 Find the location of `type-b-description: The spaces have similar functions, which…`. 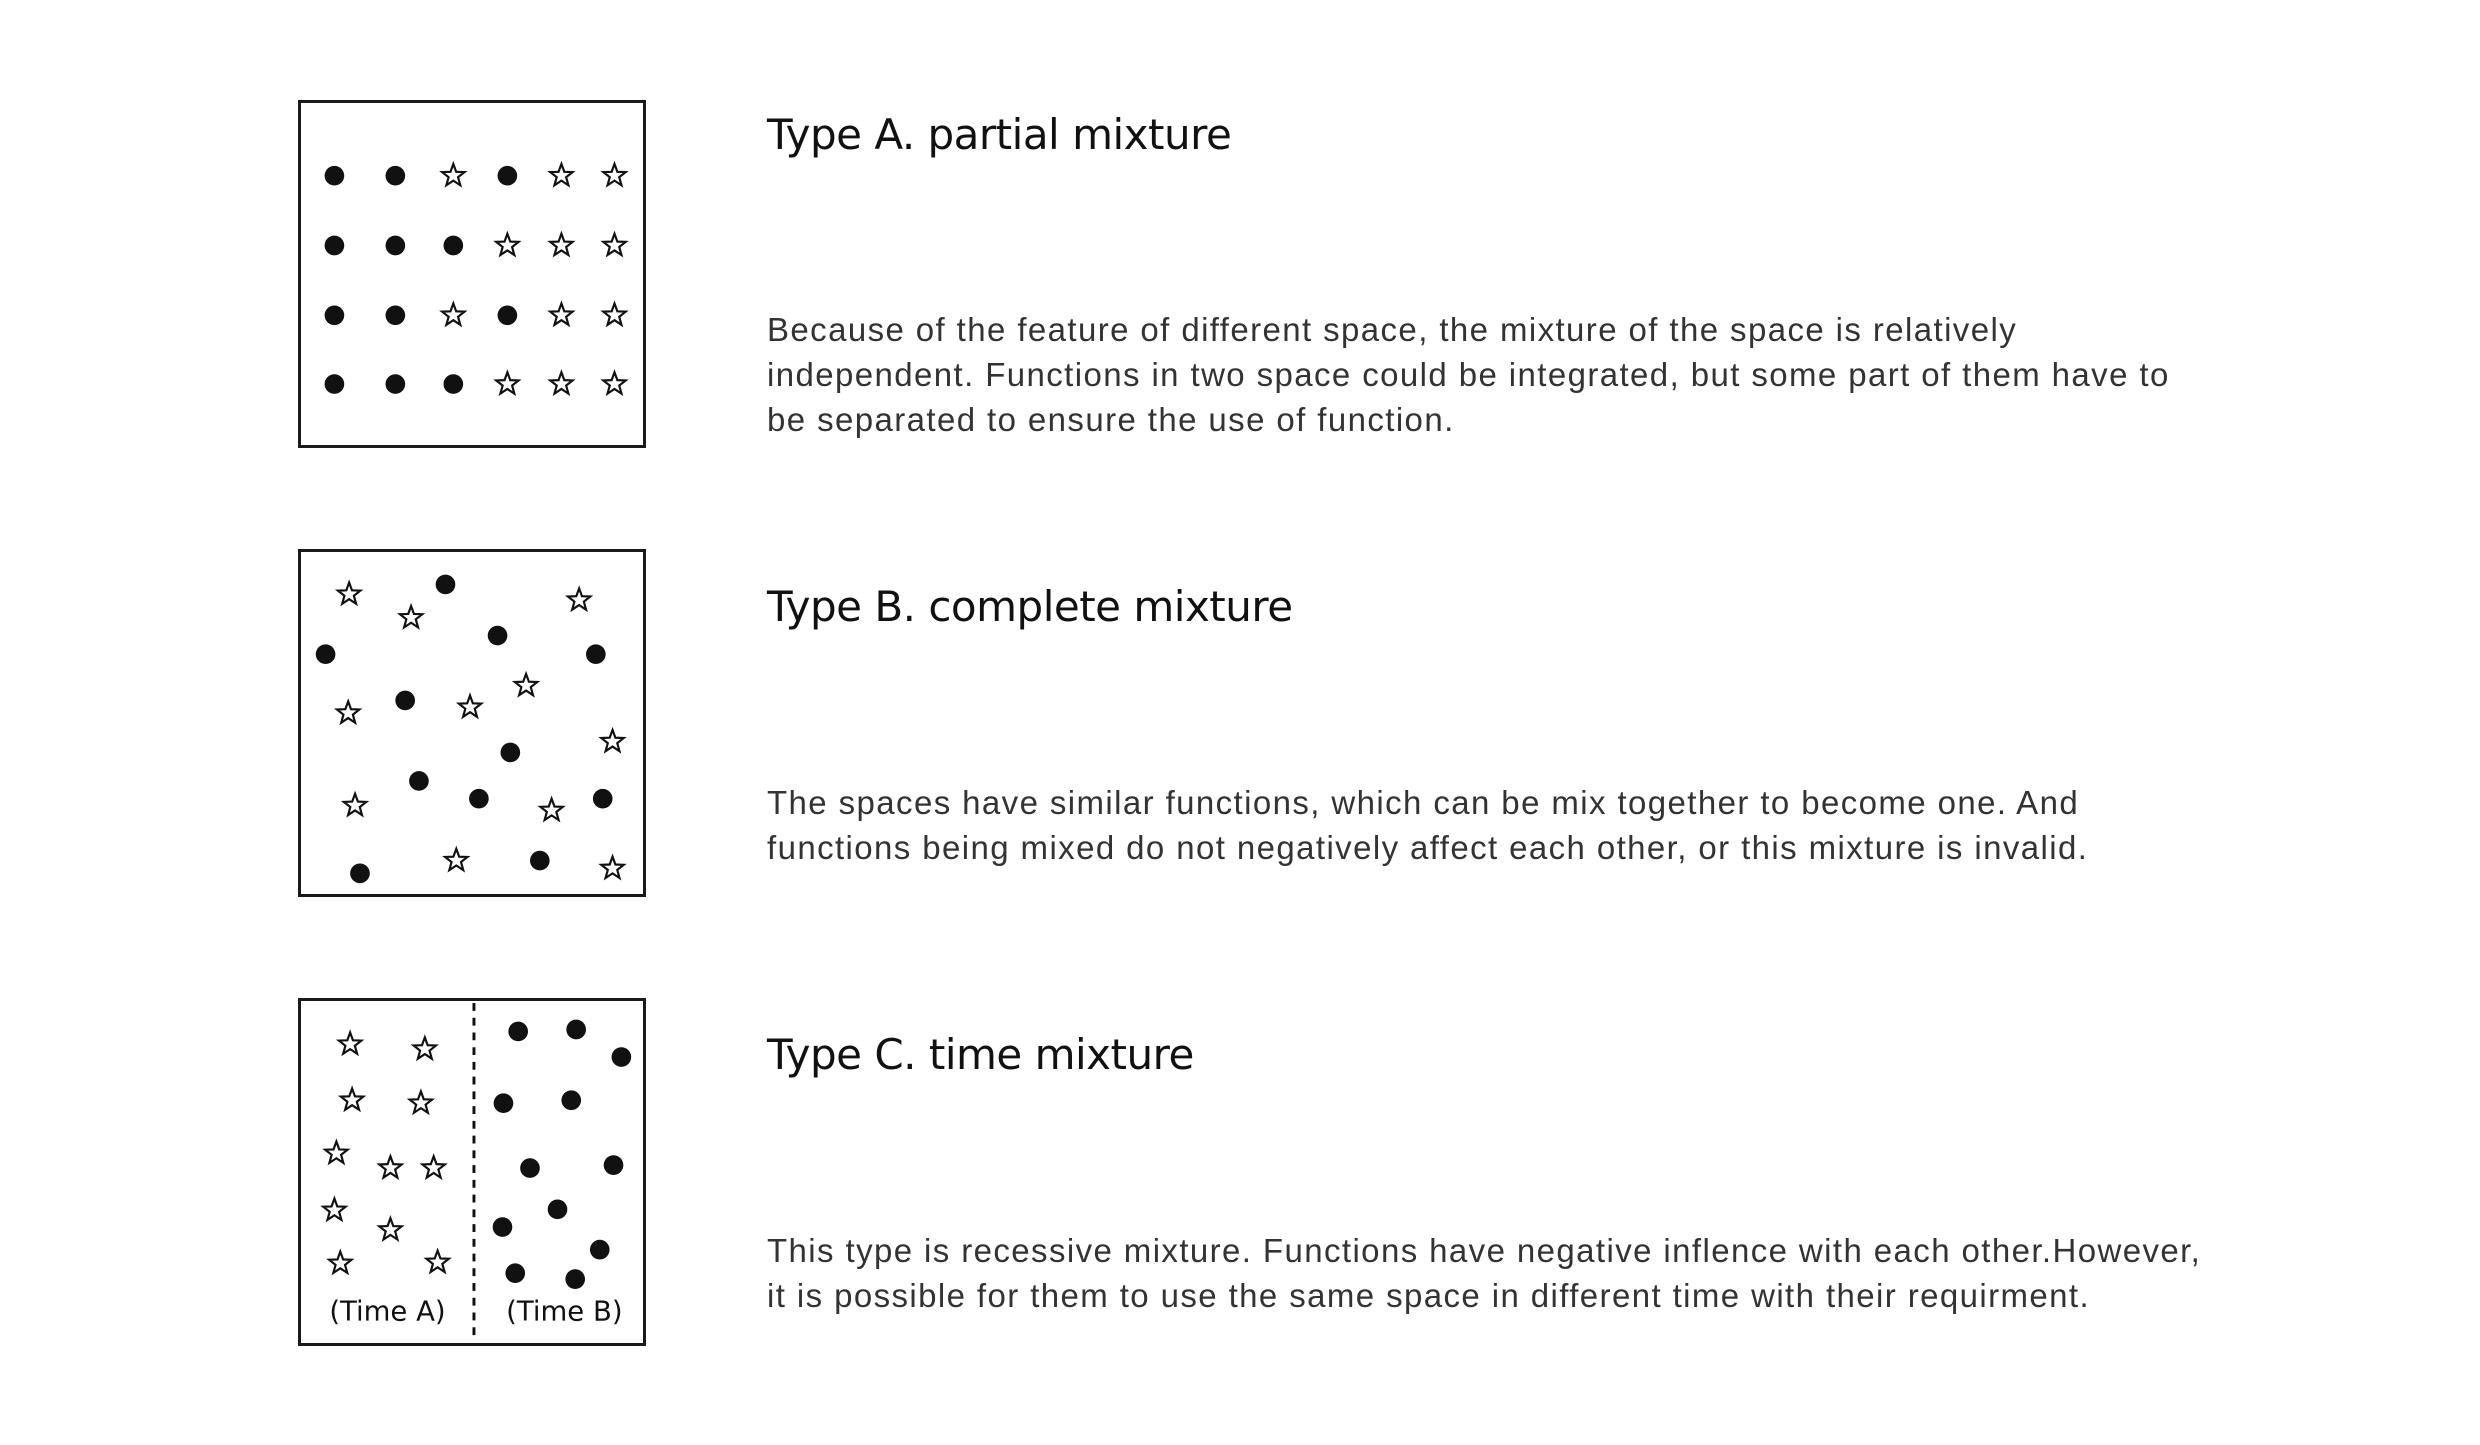

type-b-description: The spaces have similar functions, which… is located at coordinates (1428, 825).